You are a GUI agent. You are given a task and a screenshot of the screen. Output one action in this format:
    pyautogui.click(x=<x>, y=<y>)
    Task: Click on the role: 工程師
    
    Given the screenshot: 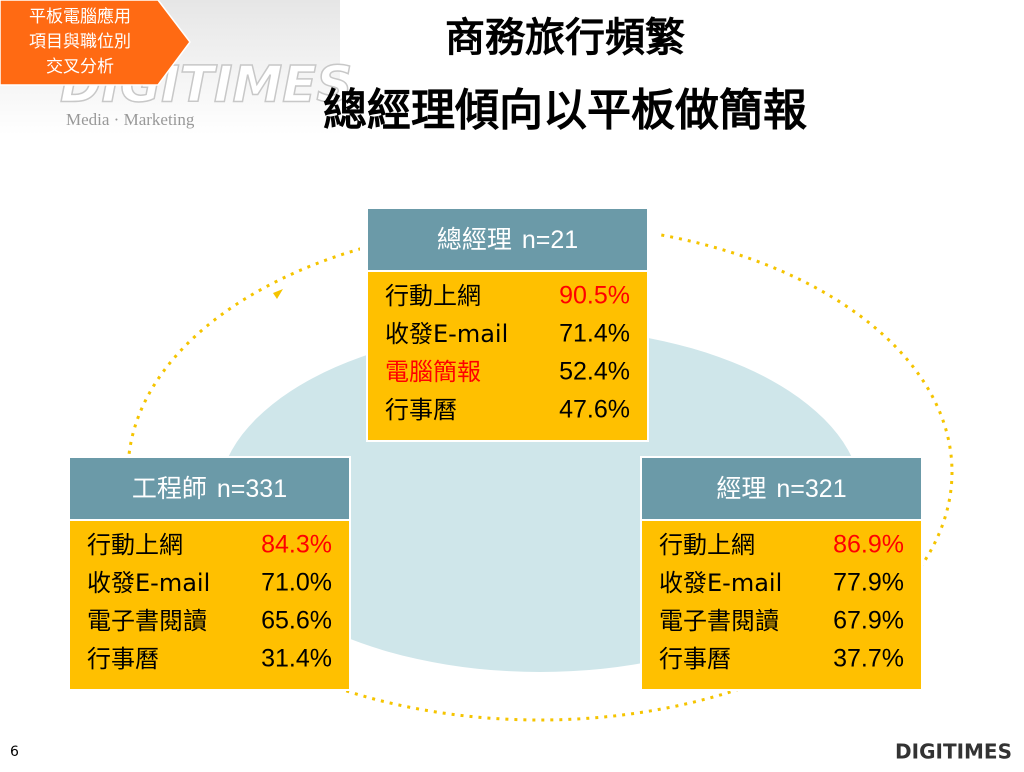 What is the action you would take?
    pyautogui.click(x=169, y=488)
    